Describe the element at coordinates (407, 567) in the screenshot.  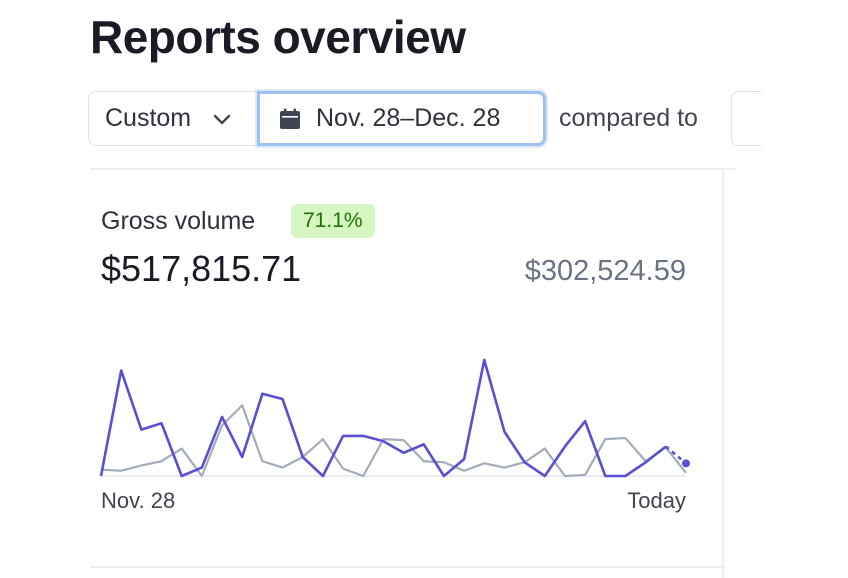
I see `card-divider-bottom` at that location.